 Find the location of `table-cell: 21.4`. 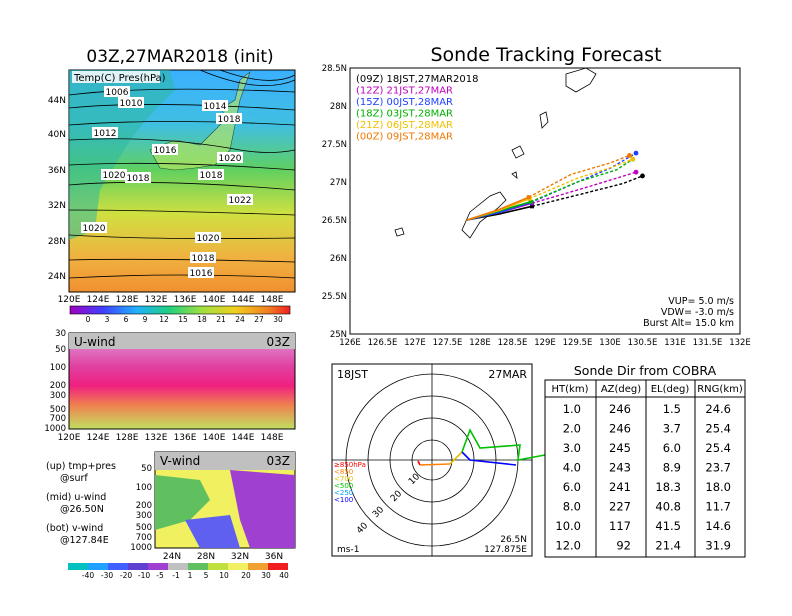

table-cell: 21.4 is located at coordinates (668, 546).